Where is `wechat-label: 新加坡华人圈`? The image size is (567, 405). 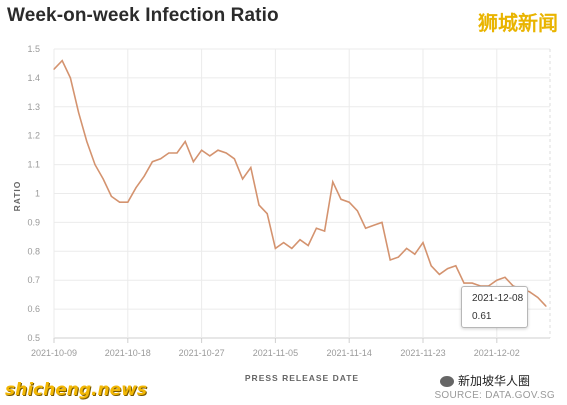 wechat-label: 新加坡华人圈 is located at coordinates (494, 381).